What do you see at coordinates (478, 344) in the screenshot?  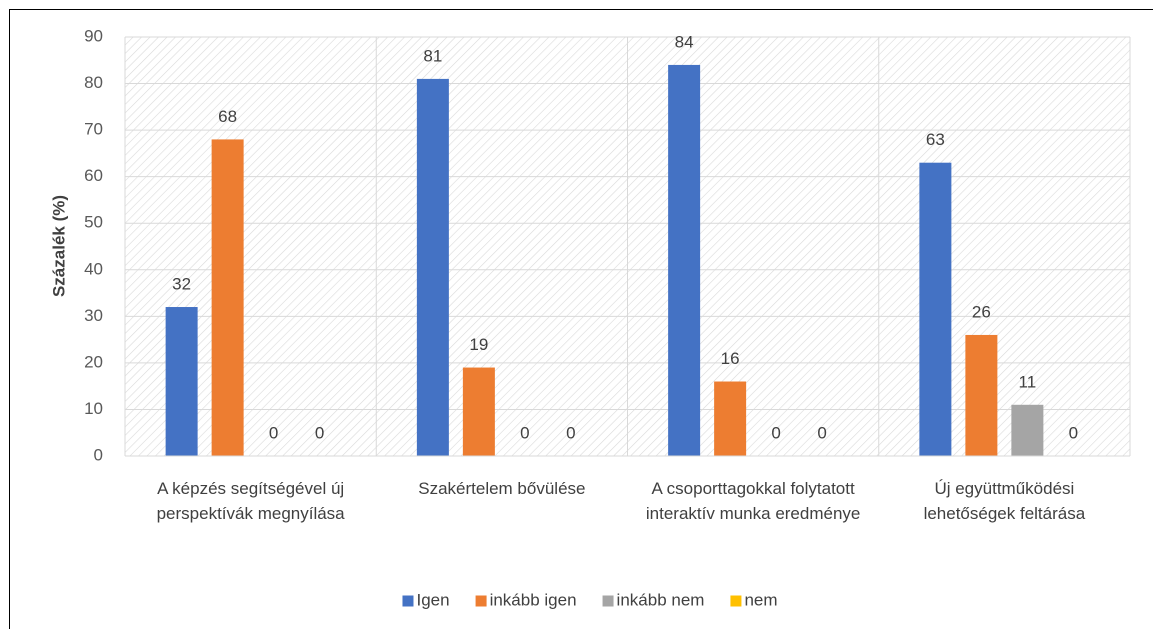 I see `data-label: 19` at bounding box center [478, 344].